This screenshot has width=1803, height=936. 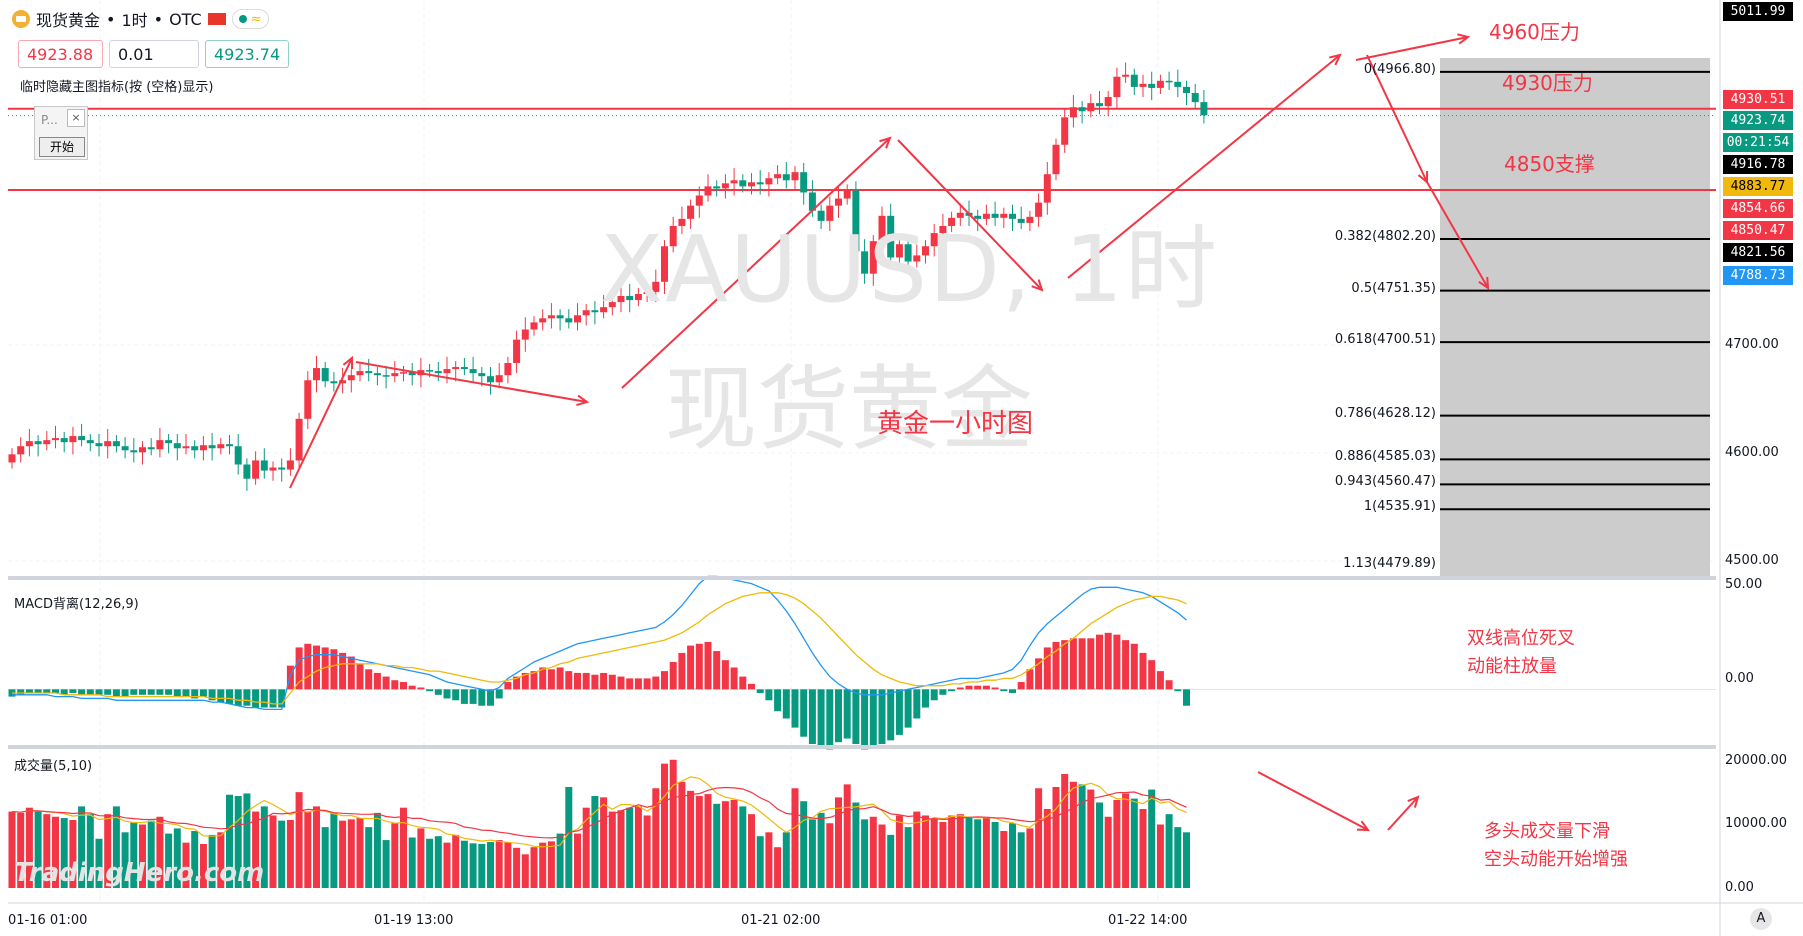 I want to click on trend-arrow-line, so click(x=1457, y=235).